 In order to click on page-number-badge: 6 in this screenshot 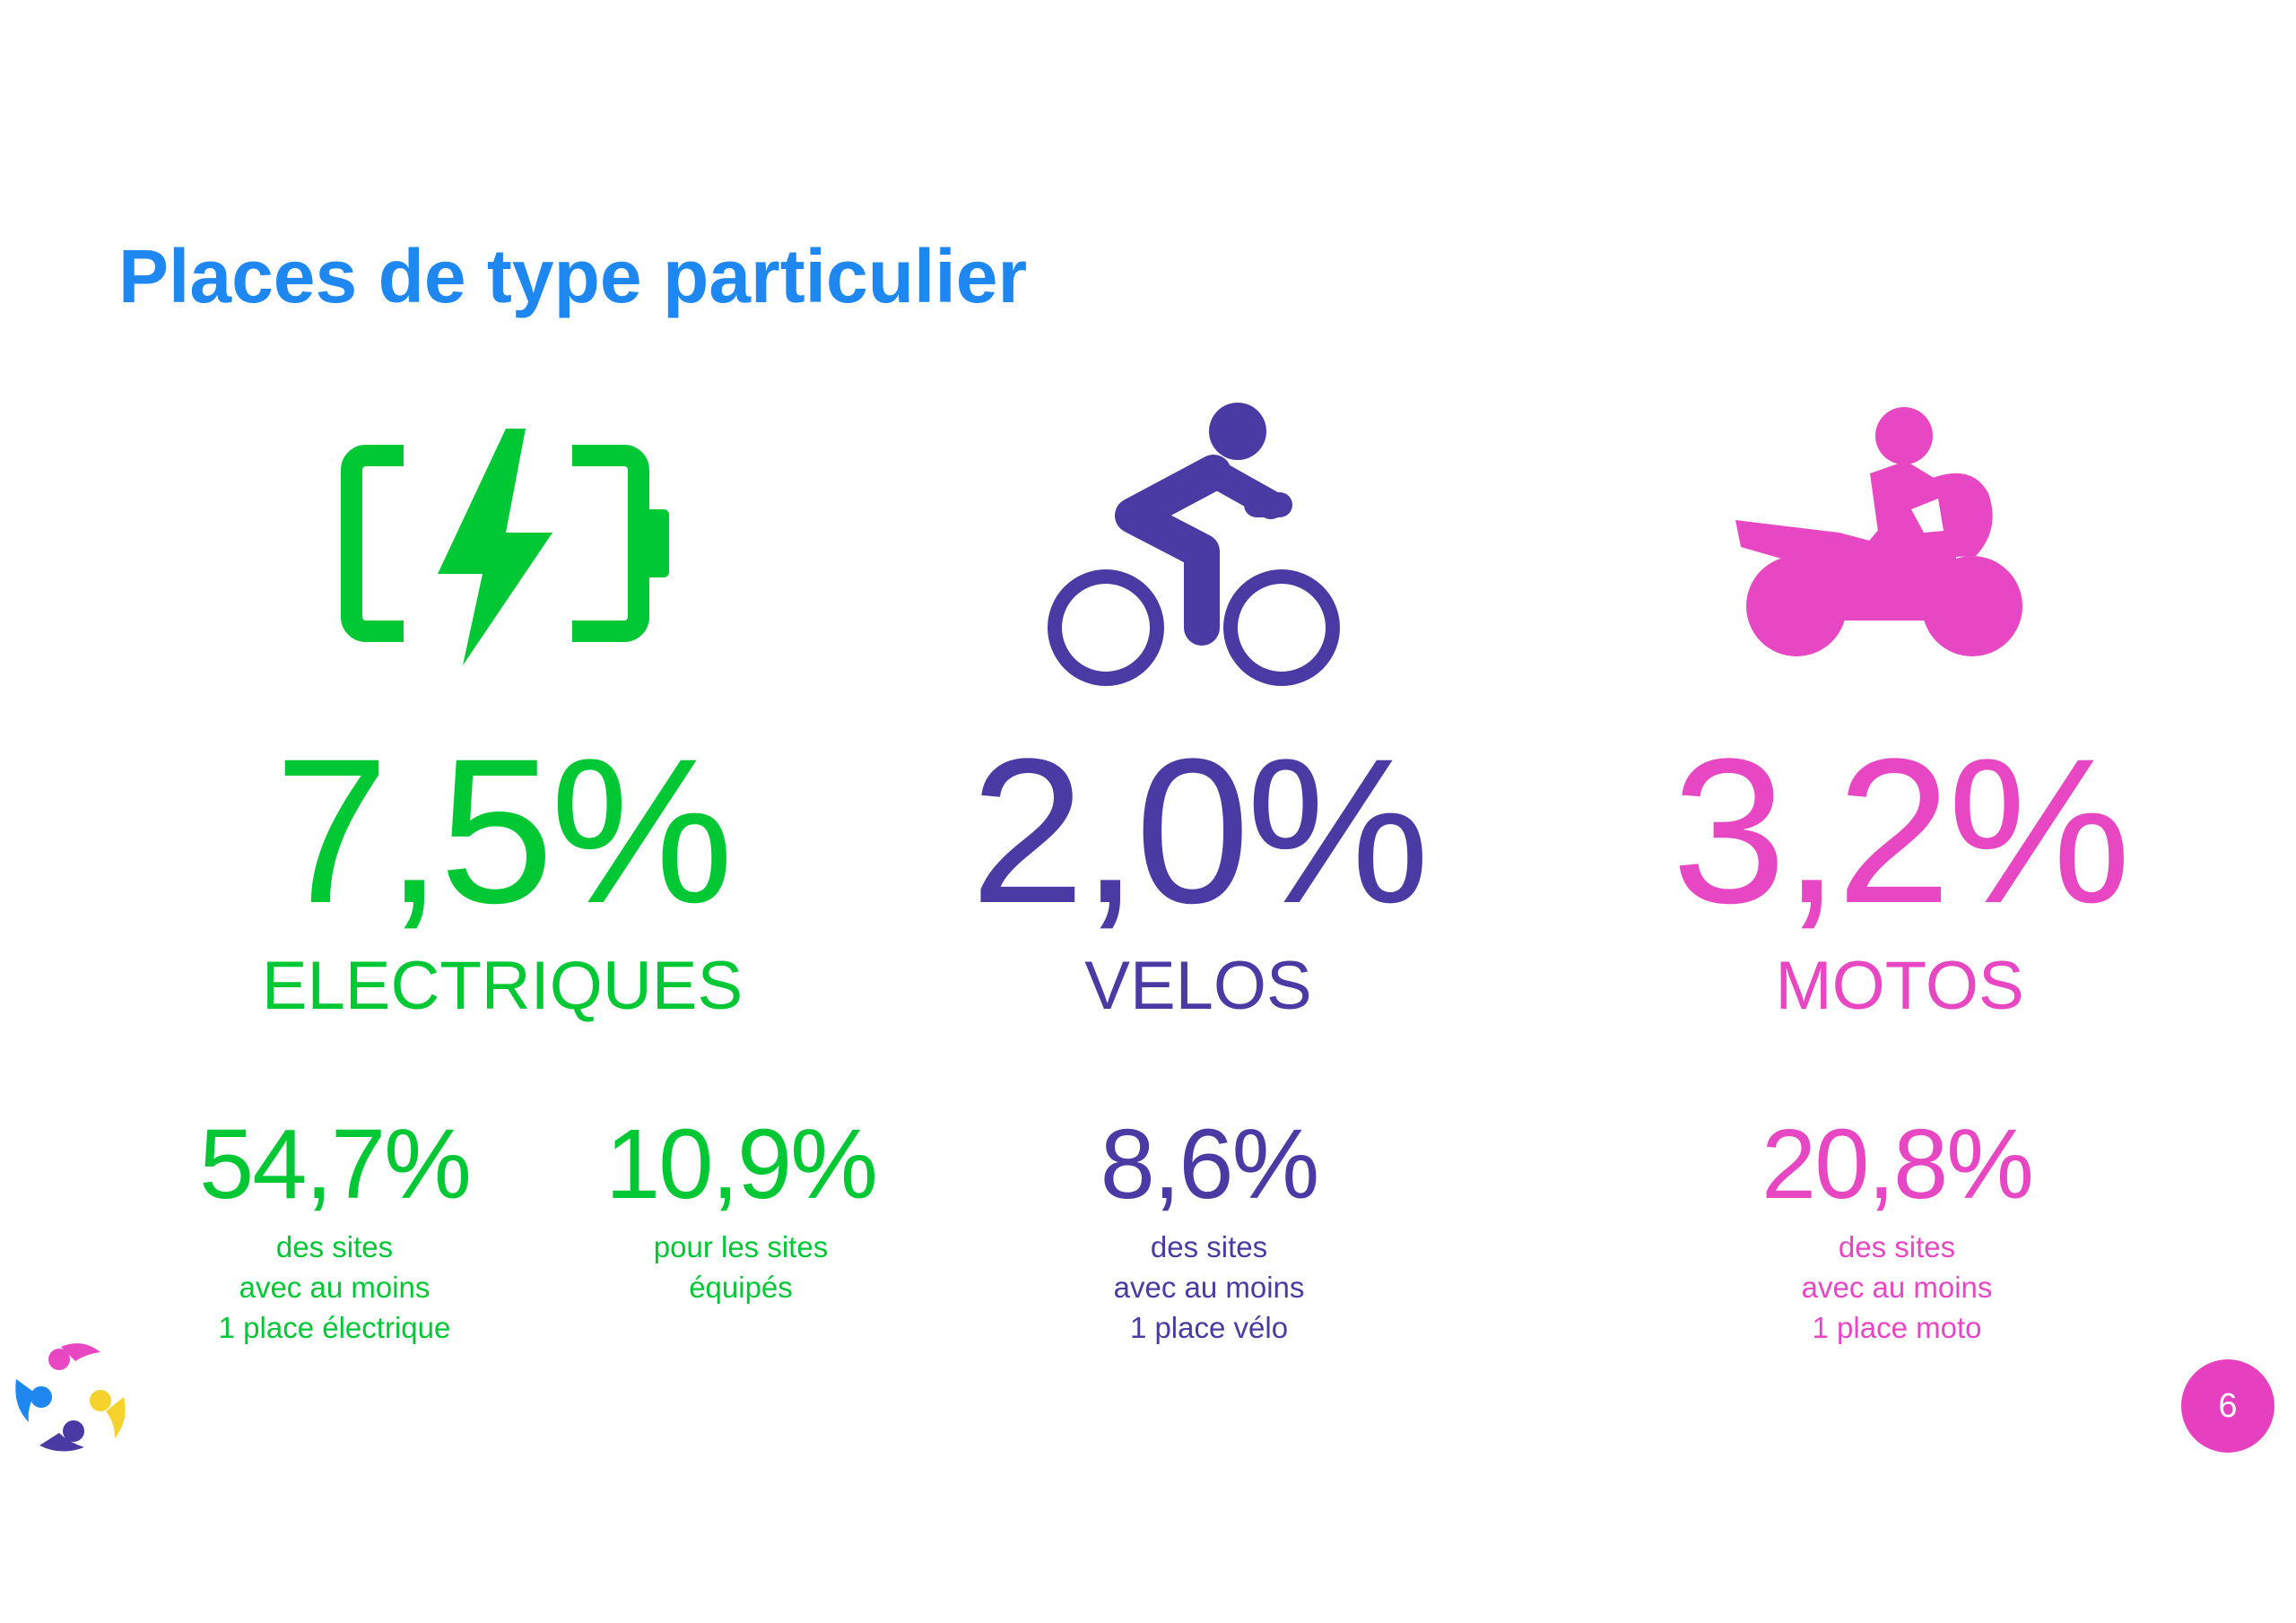, I will do `click(2227, 1406)`.